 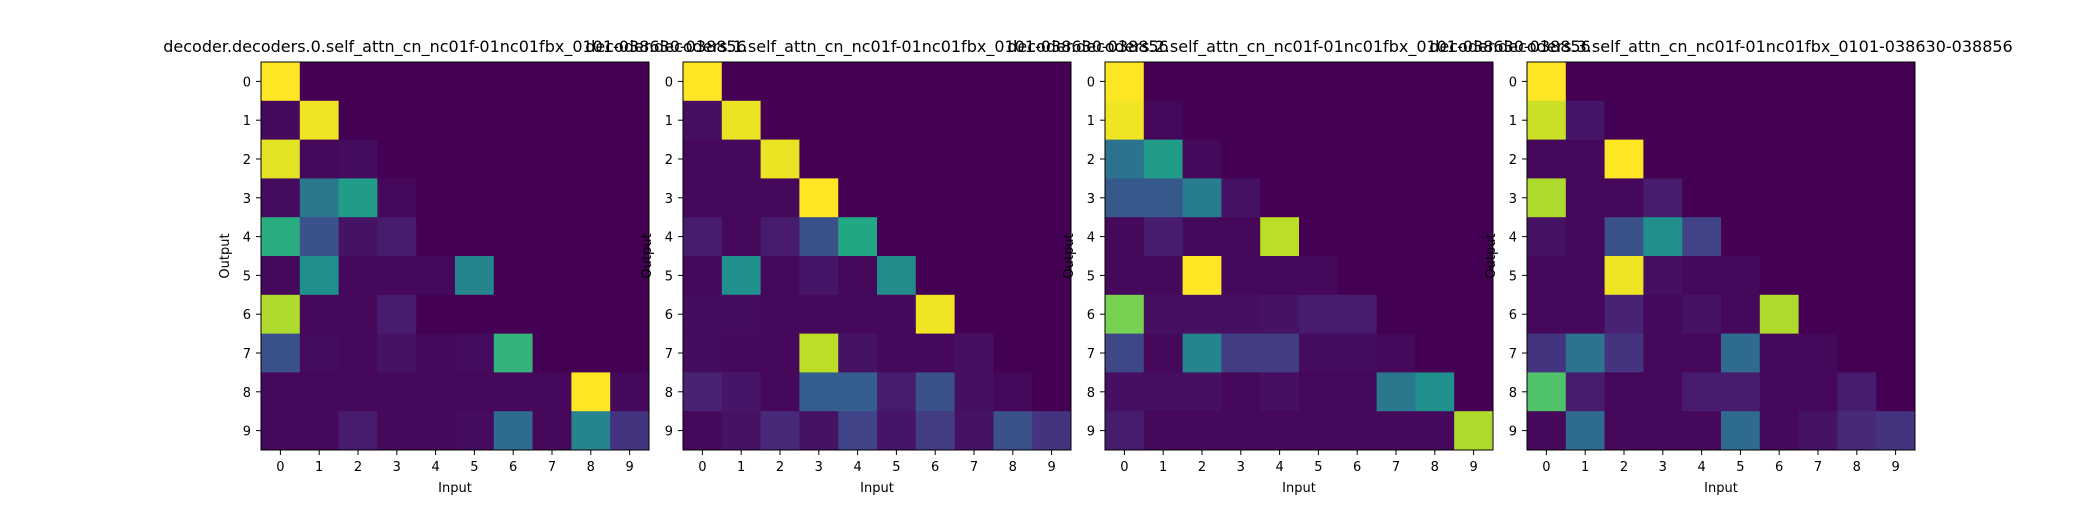 What do you see at coordinates (1435, 314) in the screenshot?
I see `heatmap-cell-r6-c8` at bounding box center [1435, 314].